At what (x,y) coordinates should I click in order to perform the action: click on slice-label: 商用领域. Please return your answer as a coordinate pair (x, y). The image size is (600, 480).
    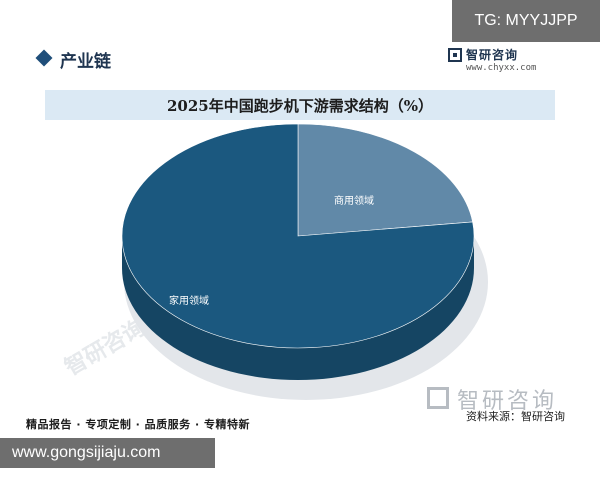
    Looking at the image, I should click on (354, 200).